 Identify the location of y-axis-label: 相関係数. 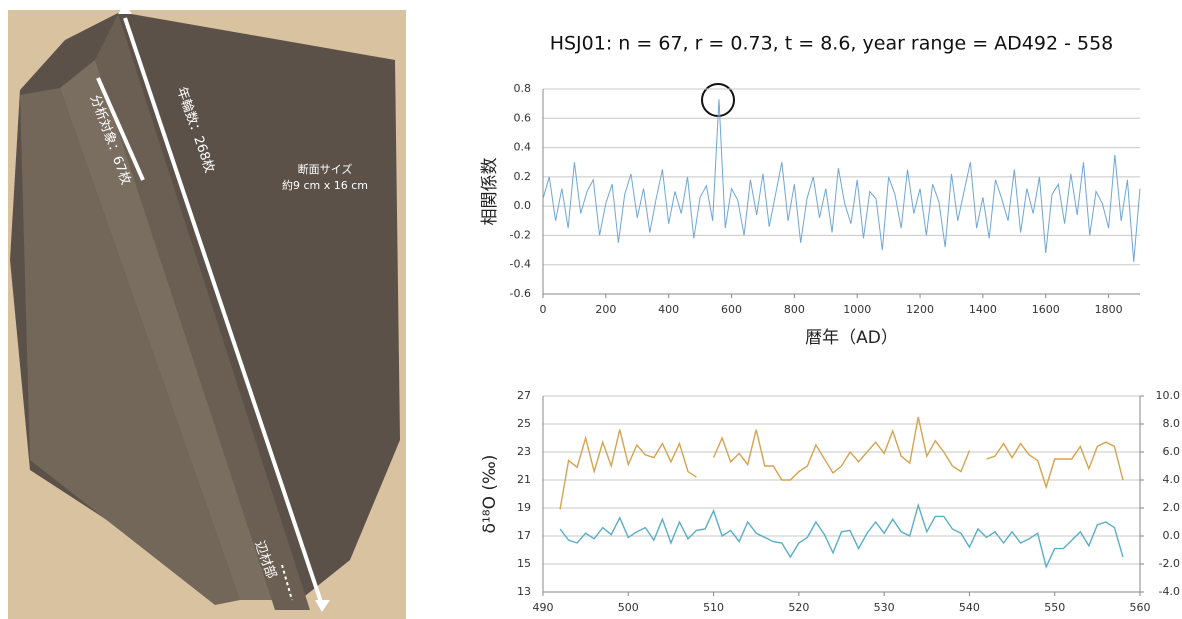
(490, 192).